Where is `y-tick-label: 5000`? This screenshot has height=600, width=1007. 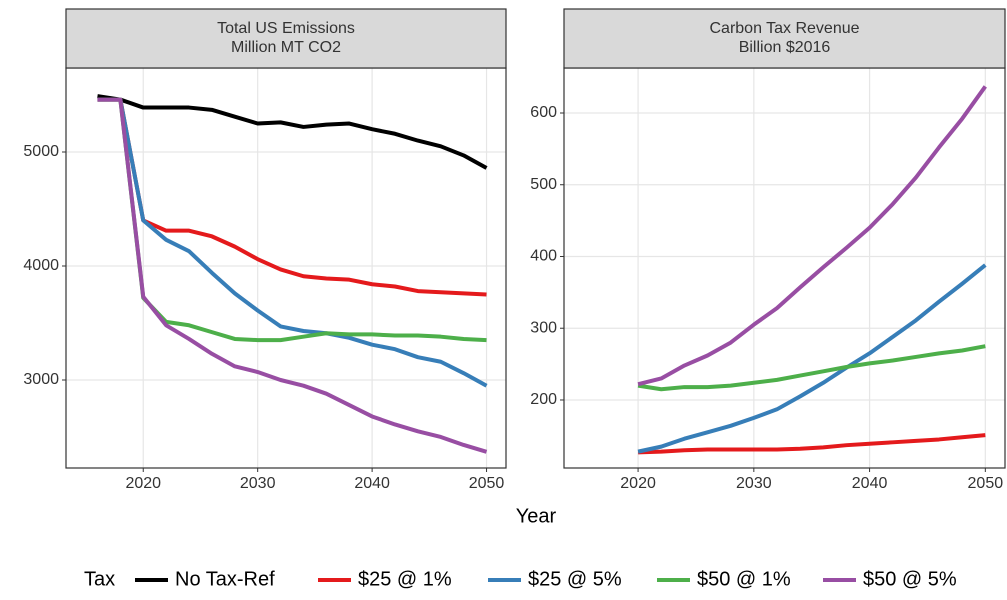 y-tick-label: 5000 is located at coordinates (41, 151).